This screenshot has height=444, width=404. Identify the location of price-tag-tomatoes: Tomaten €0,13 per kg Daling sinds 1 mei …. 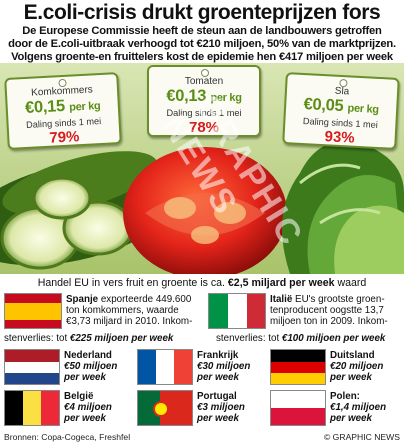
(204, 101).